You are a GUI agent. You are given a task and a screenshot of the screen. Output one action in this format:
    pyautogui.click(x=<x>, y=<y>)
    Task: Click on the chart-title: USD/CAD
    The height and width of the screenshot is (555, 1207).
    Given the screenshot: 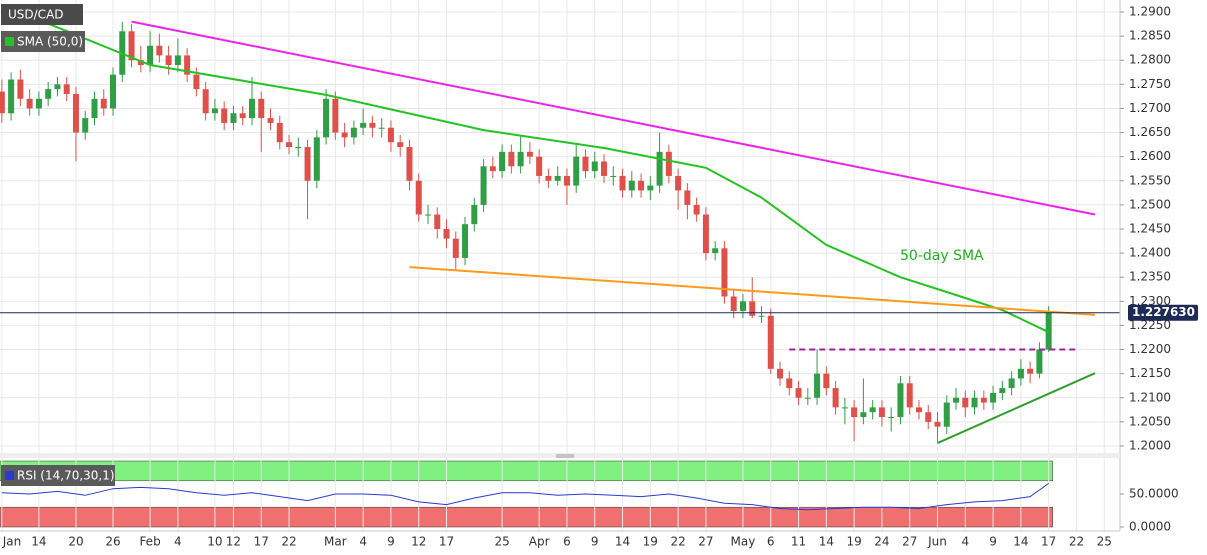 What is the action you would take?
    pyautogui.click(x=36, y=15)
    